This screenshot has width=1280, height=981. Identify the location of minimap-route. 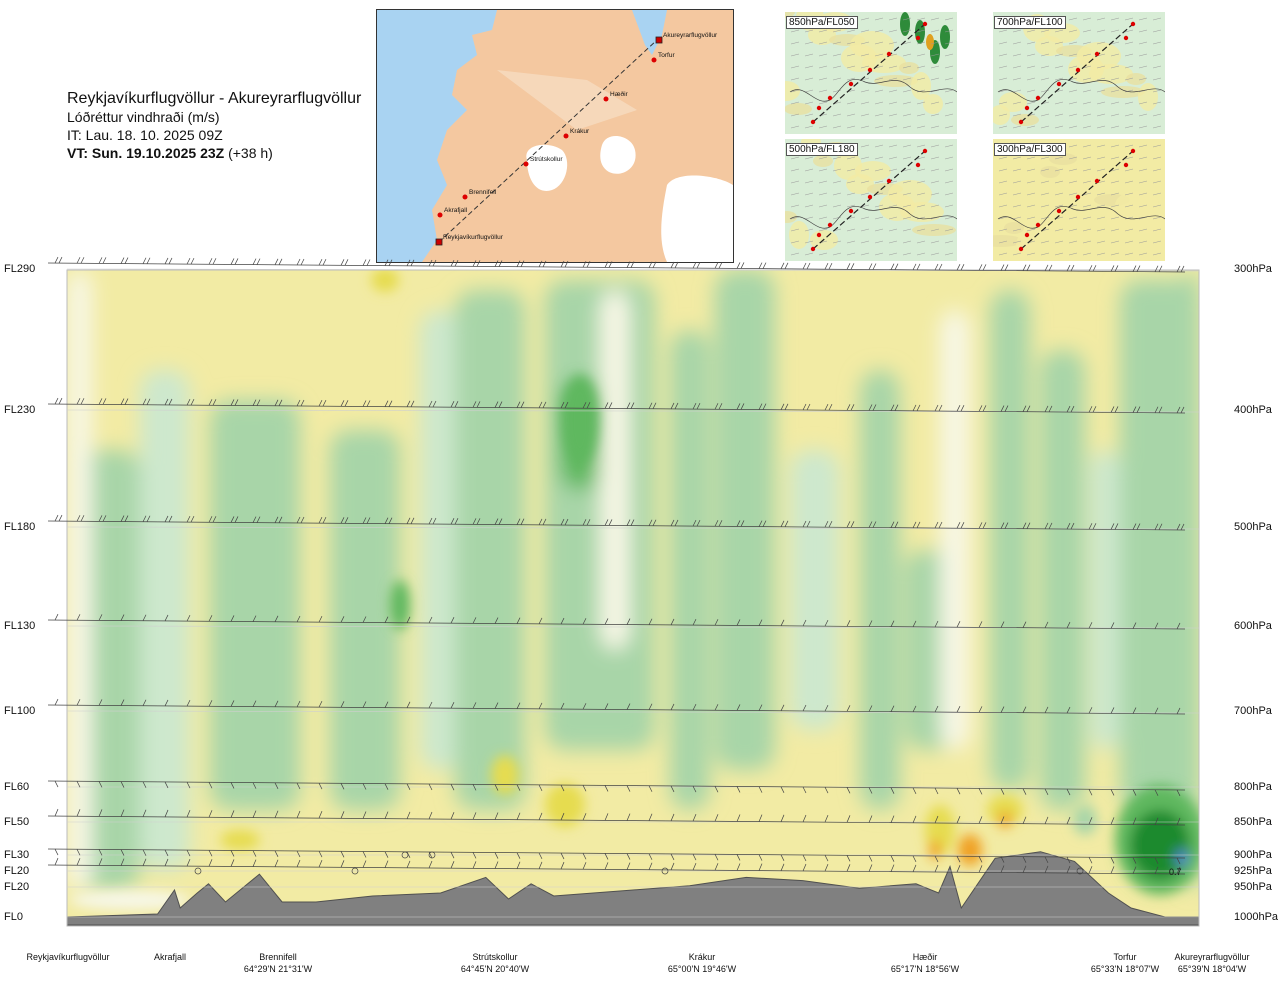
(1077, 200).